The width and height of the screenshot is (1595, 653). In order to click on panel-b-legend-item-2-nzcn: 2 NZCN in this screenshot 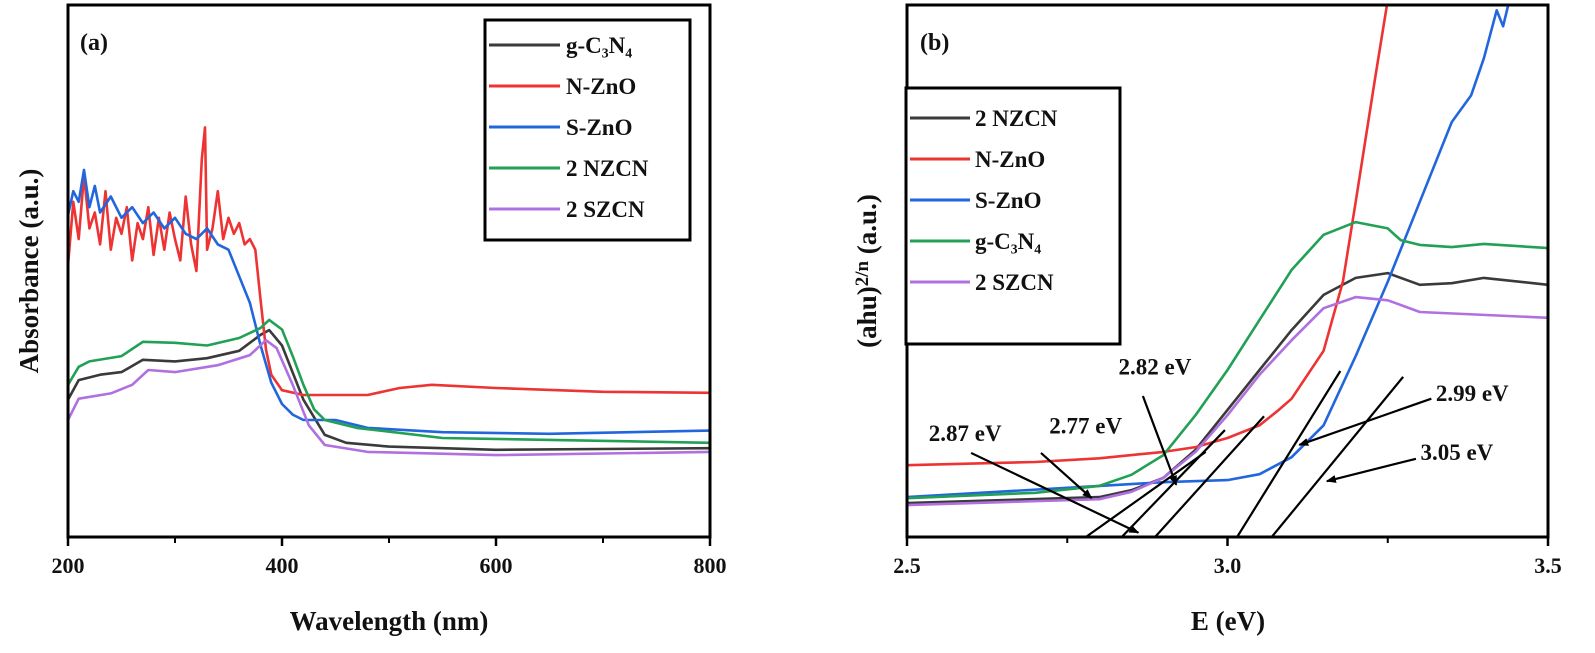, I will do `click(984, 118)`.